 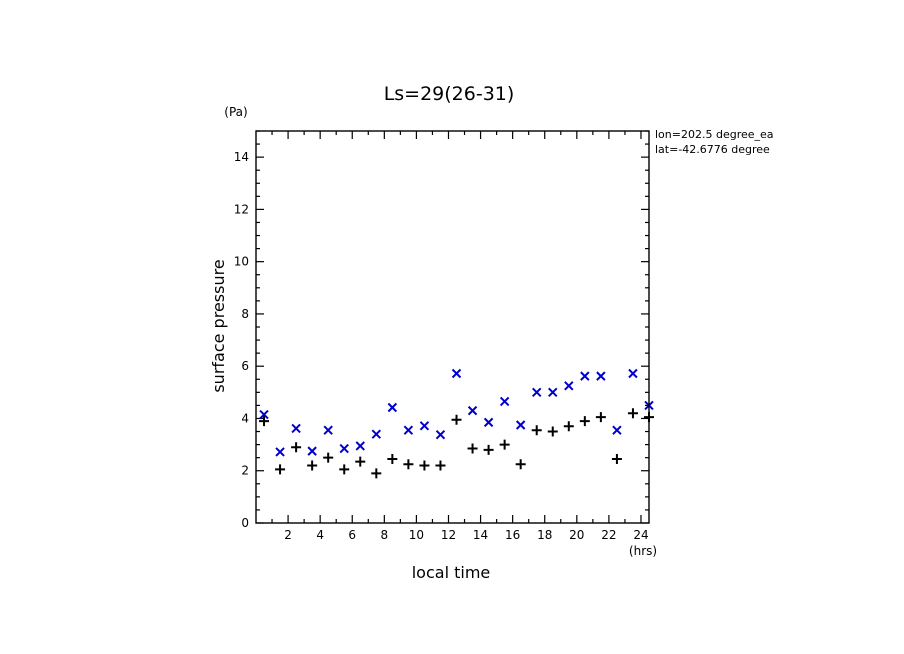 I want to click on y-unit-label: (Pa), so click(x=235, y=112).